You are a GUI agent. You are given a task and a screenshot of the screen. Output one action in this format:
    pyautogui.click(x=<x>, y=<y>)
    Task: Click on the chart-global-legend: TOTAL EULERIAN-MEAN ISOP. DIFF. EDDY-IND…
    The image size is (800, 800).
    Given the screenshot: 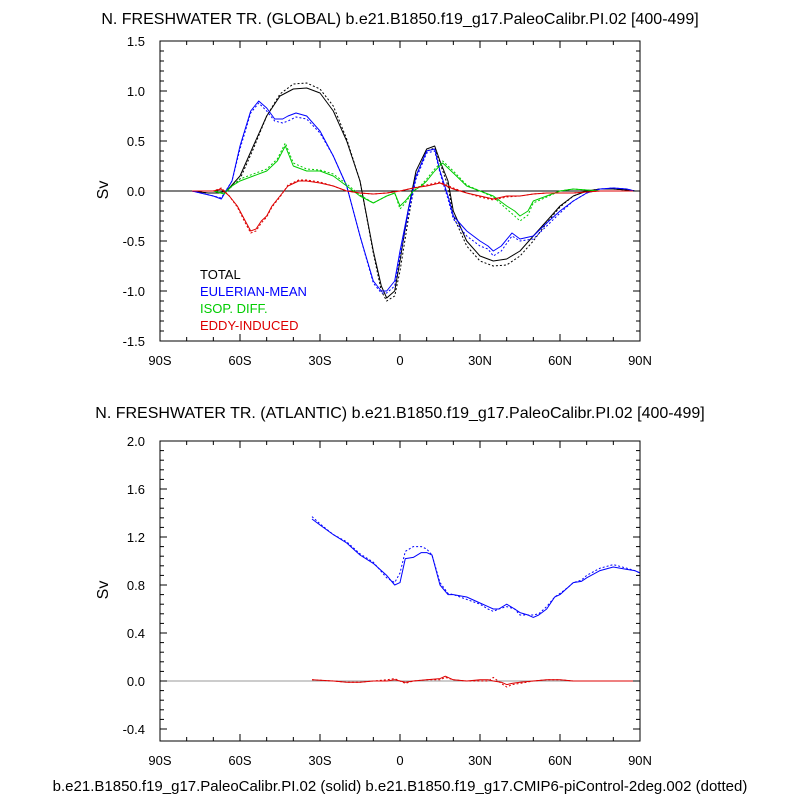 What is the action you would take?
    pyautogui.click(x=253, y=300)
    